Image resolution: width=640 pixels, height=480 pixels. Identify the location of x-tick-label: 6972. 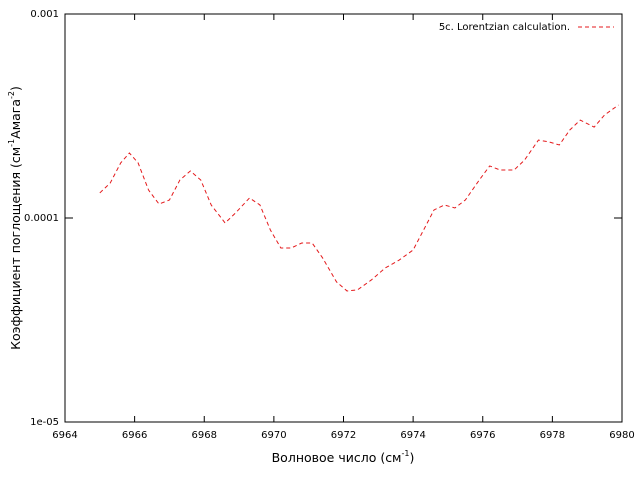
(343, 435).